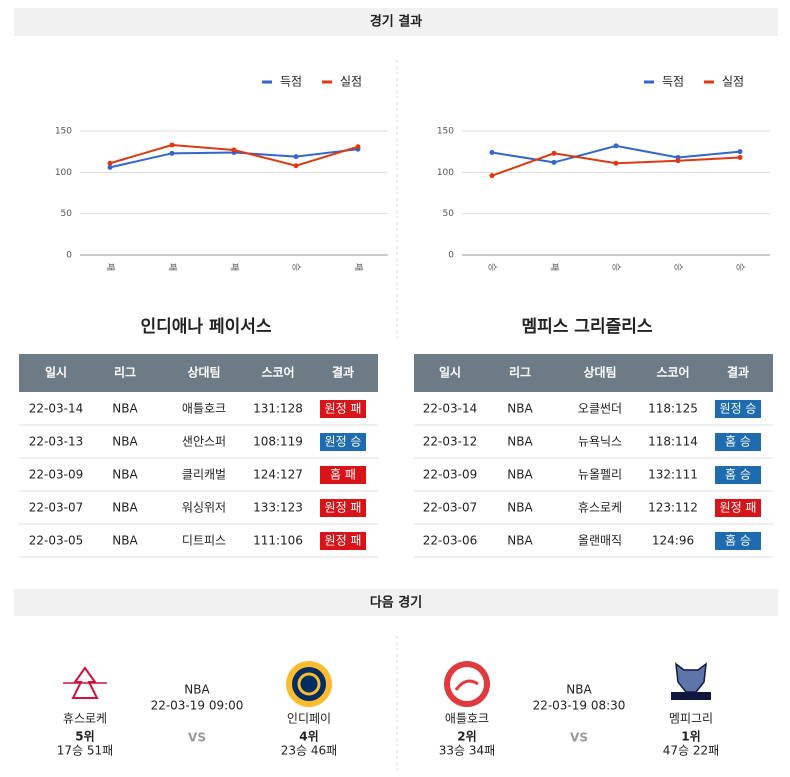 The width and height of the screenshot is (790, 777). Describe the element at coordinates (467, 719) in the screenshot. I see `team-name: 애틀호크` at that location.